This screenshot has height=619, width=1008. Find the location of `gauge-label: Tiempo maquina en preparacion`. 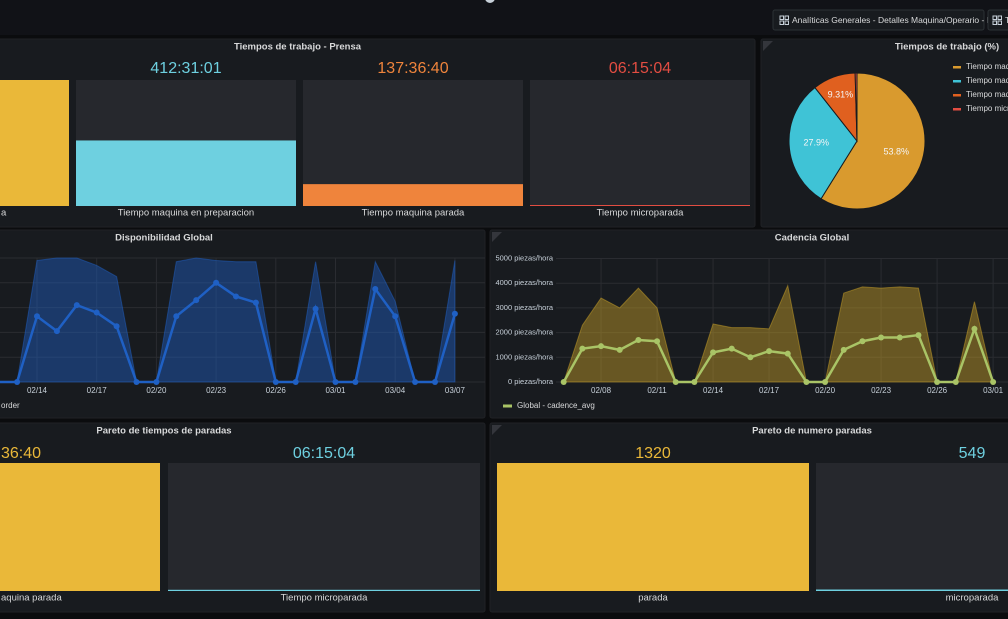

gauge-label: Tiempo maquina en preparacion is located at coordinates (186, 213).